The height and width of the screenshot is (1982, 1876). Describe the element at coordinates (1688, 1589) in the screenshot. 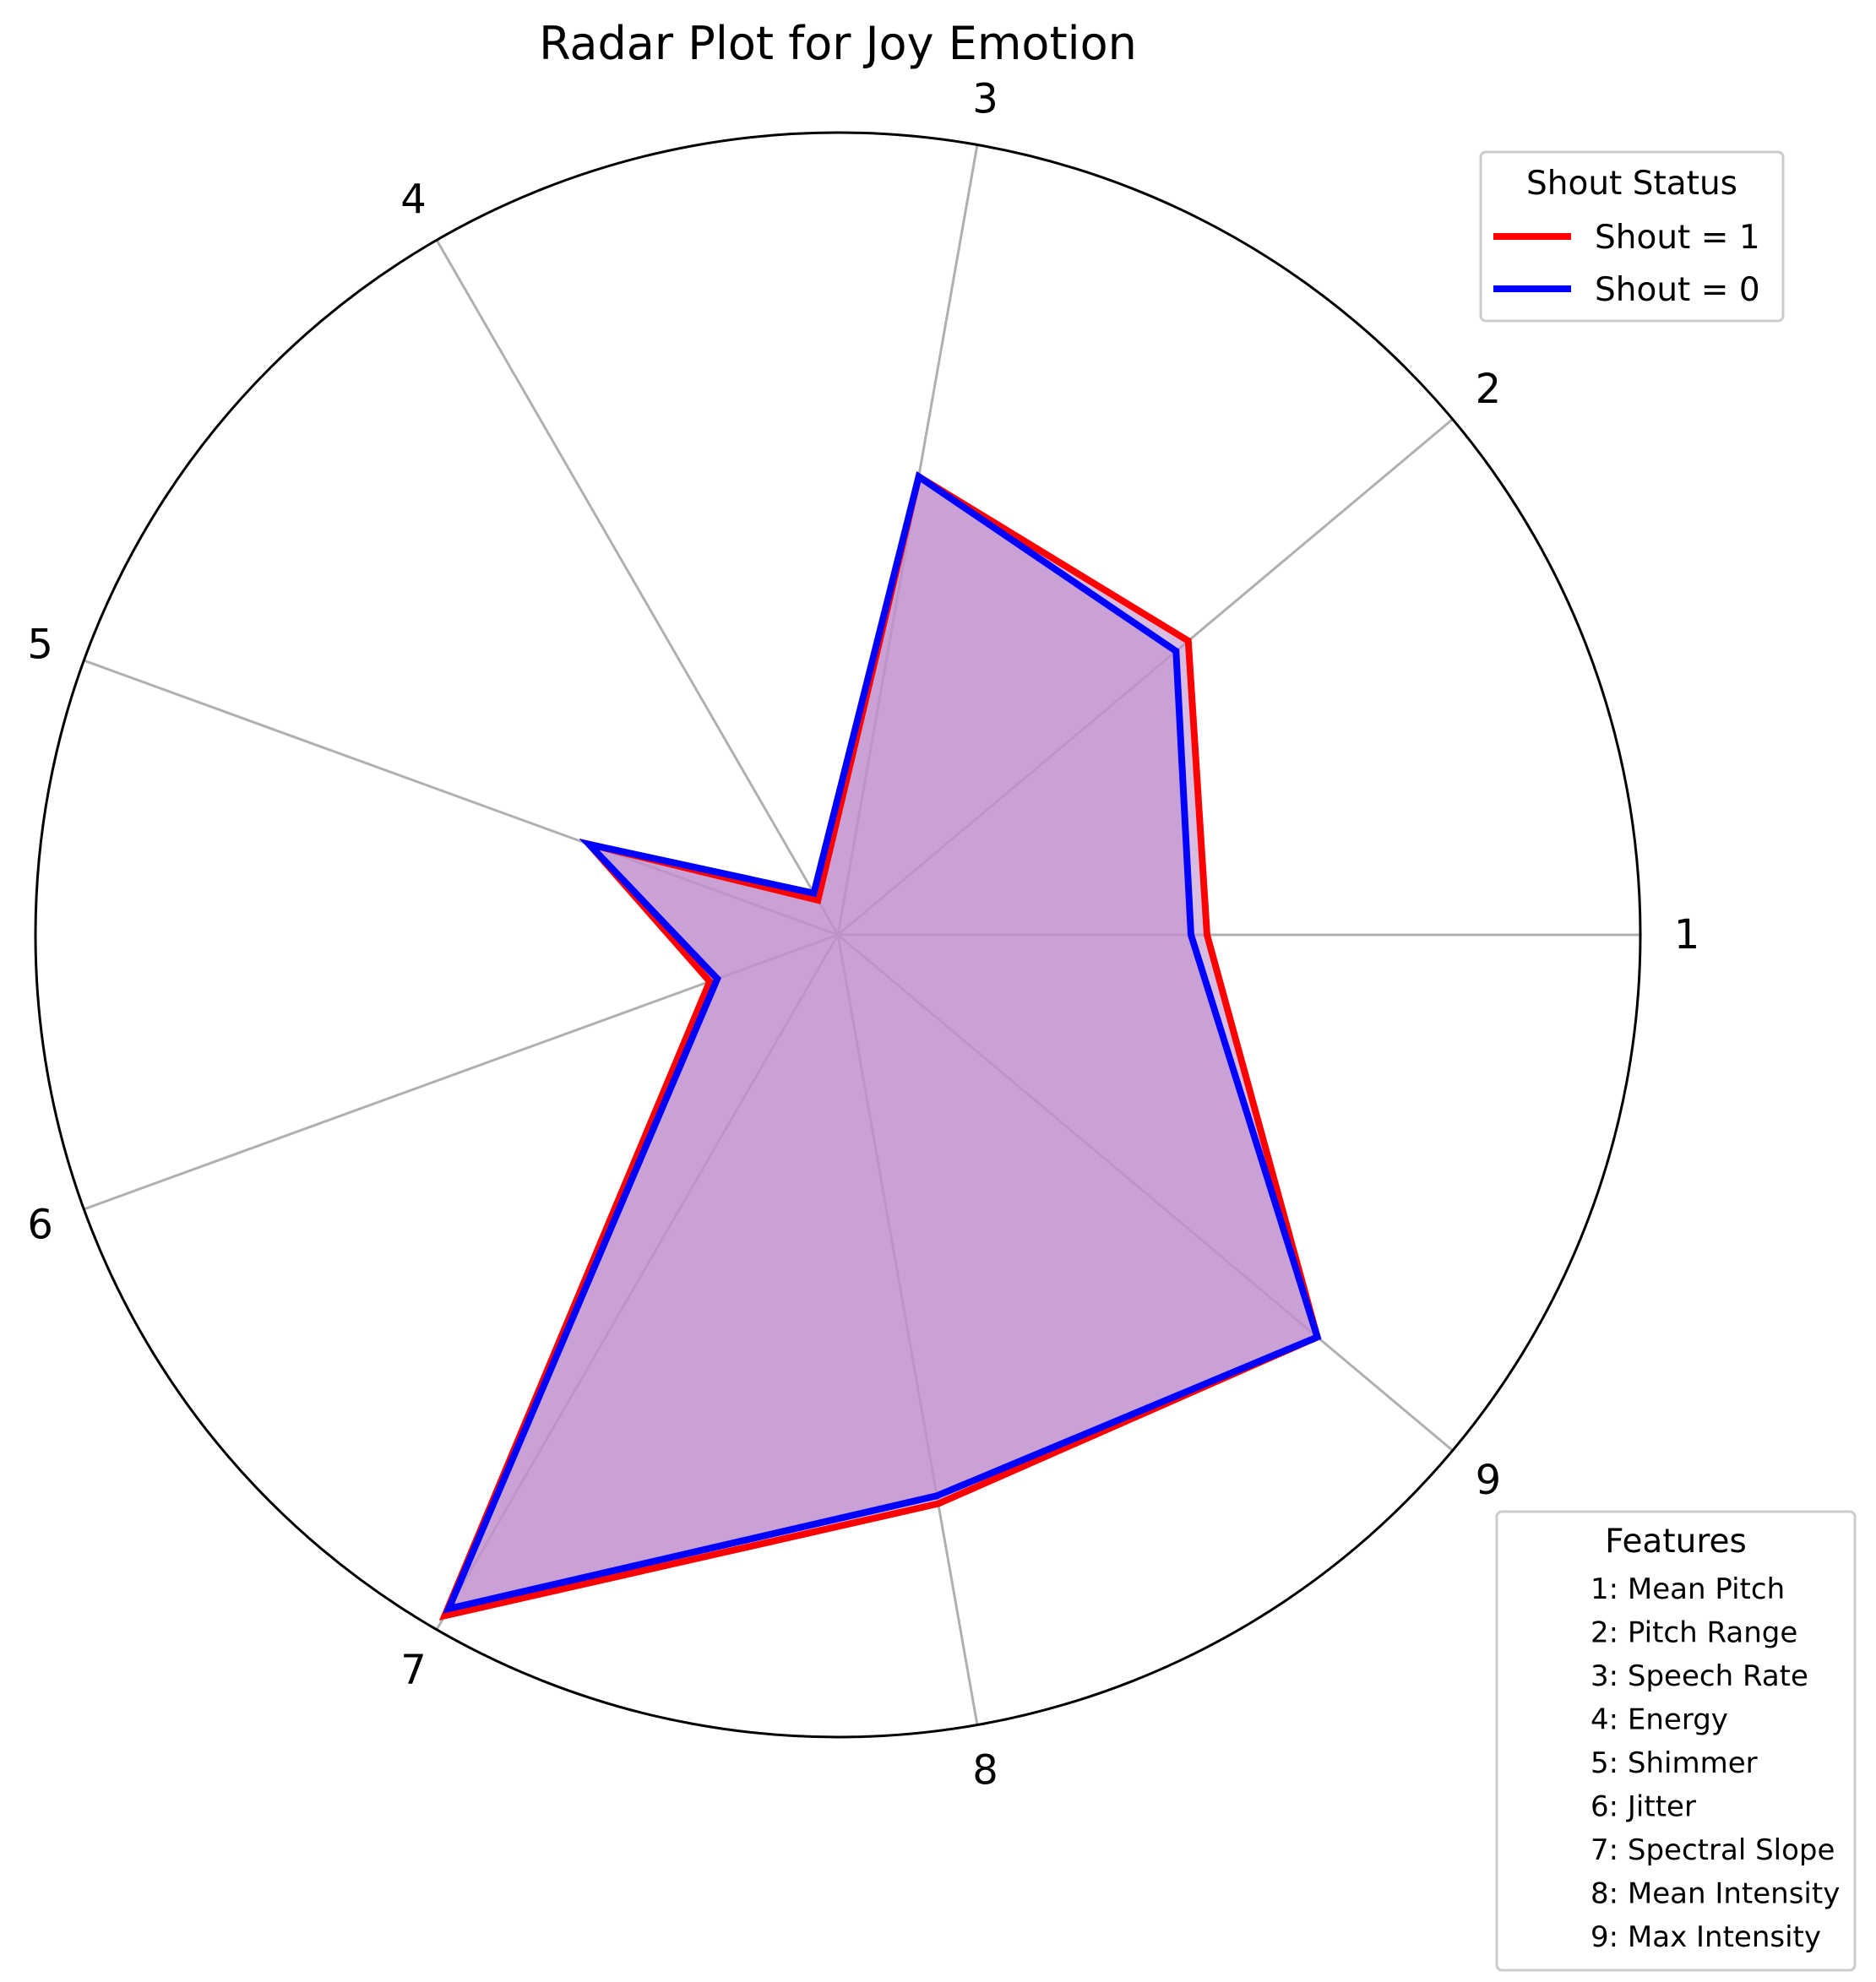

I see `feature-entry-1: 1: Mean Pitch` at that location.